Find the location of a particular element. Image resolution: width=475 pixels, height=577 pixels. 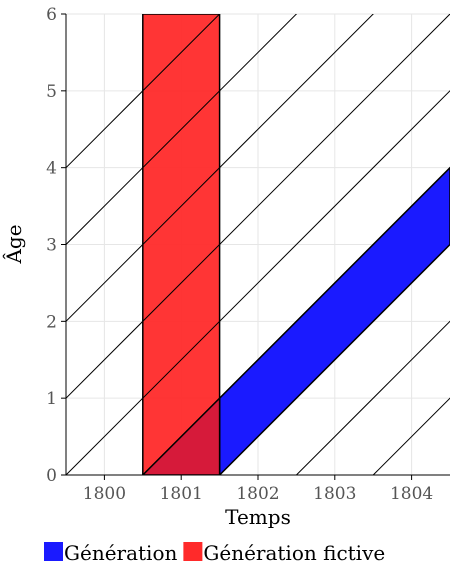

x-tick-label: 1802 is located at coordinates (257, 494).